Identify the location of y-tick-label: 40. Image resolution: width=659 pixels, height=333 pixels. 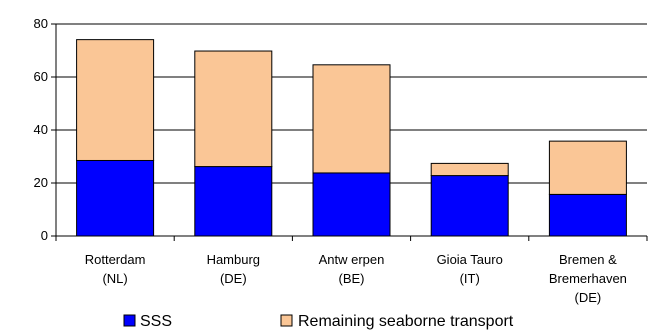
(41, 129).